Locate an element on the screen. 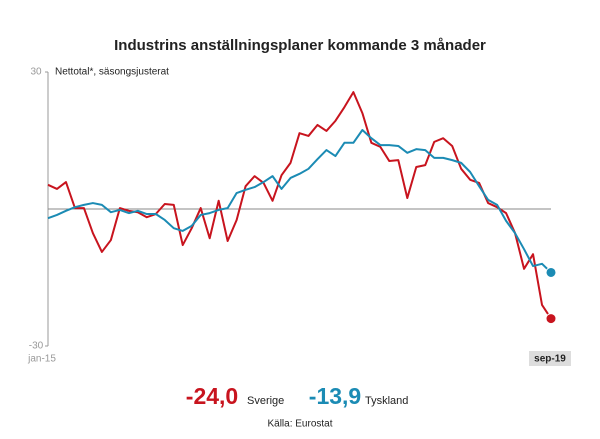 The width and height of the screenshot is (600, 439). y-tick-label: 30 is located at coordinates (36, 72).